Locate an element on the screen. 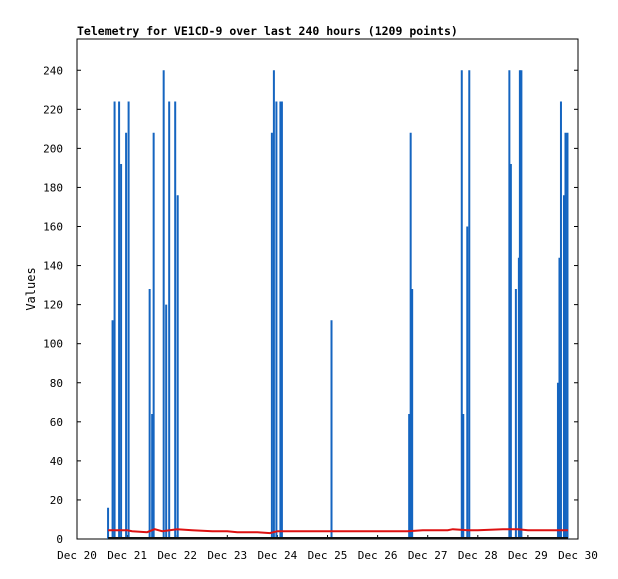 The width and height of the screenshot is (618, 579). x-tick-label: Dec 30 is located at coordinates (578, 555).